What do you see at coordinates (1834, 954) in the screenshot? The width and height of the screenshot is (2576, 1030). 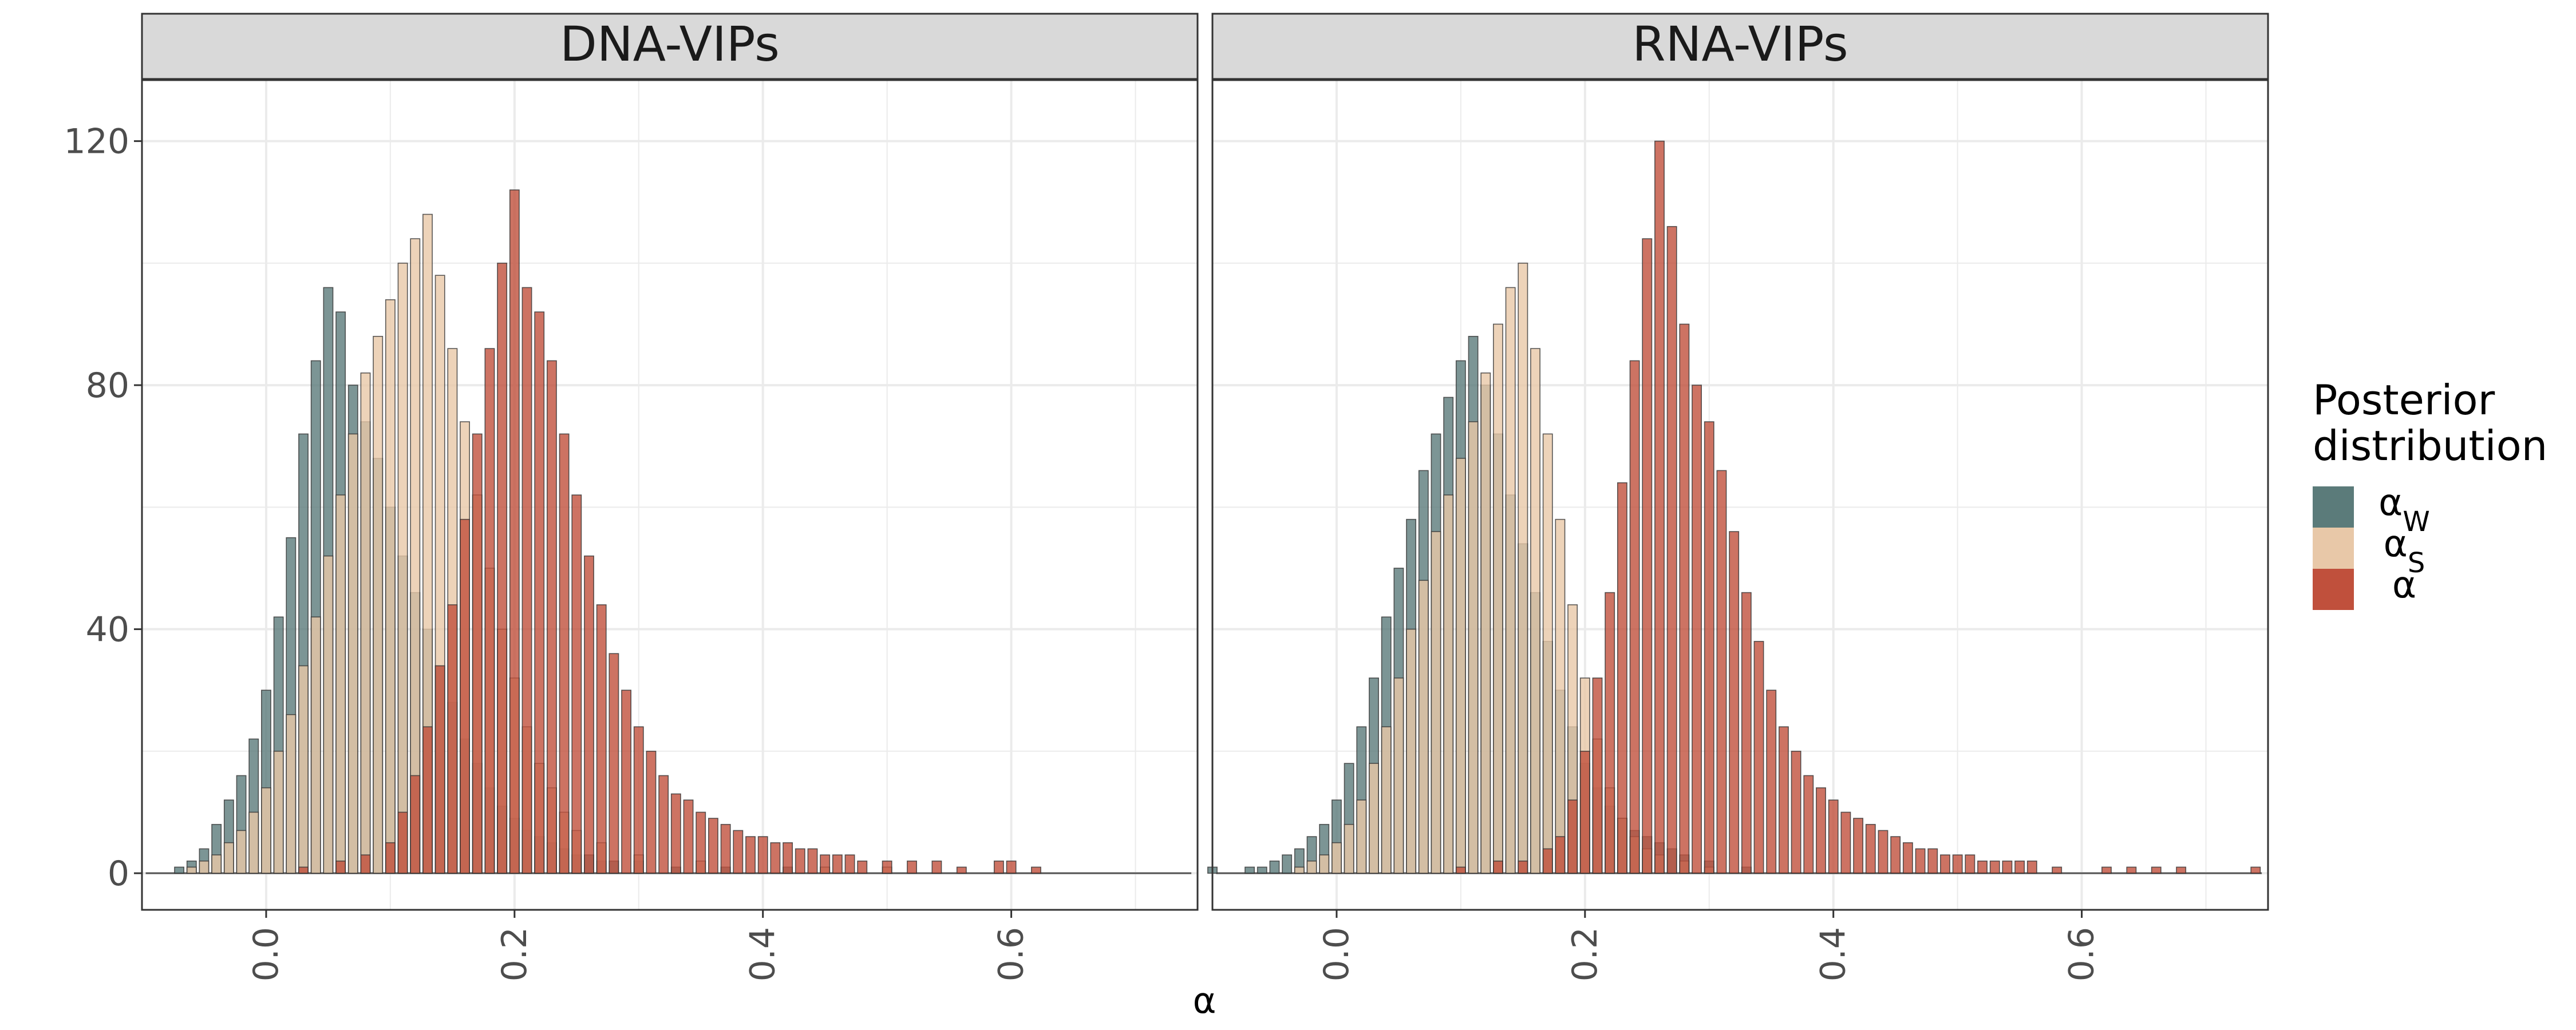 I see `x-tick-label: 0.4` at bounding box center [1834, 954].